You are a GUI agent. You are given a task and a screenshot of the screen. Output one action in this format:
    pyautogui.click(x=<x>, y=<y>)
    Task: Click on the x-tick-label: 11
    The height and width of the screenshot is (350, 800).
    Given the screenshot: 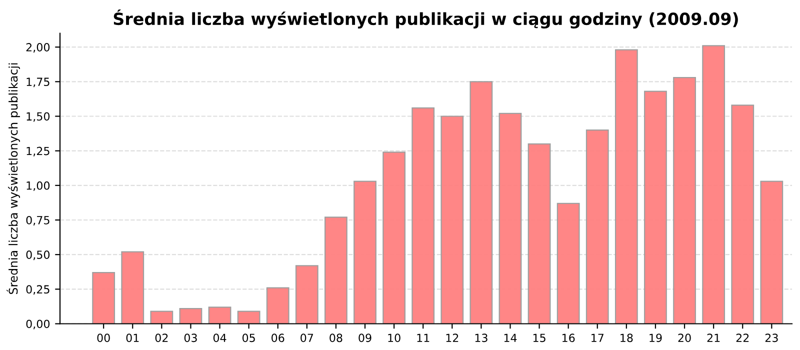 What is the action you would take?
    pyautogui.click(x=423, y=338)
    